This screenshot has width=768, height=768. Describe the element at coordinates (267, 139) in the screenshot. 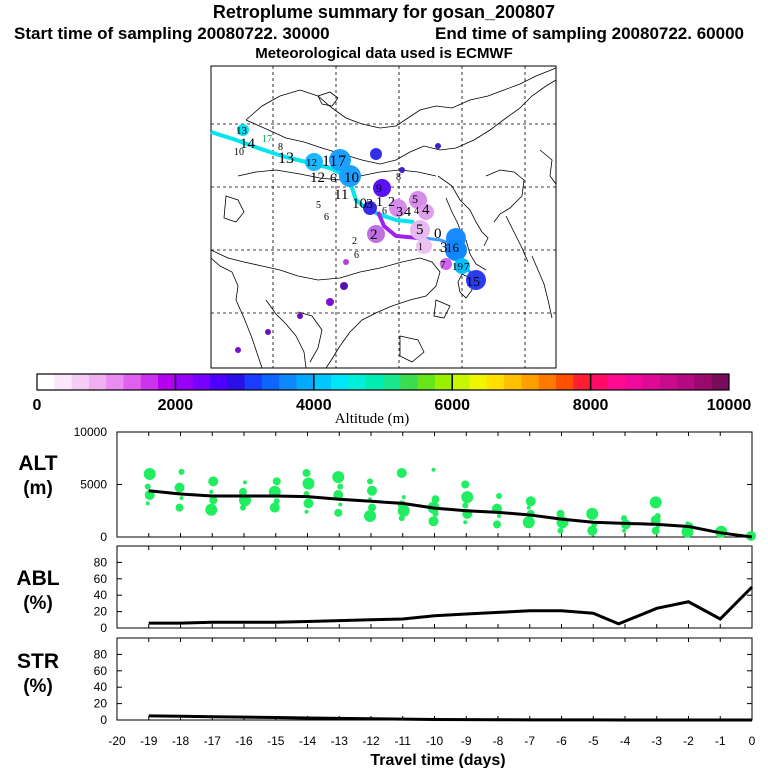

I see `trajectory-label: 17` at that location.